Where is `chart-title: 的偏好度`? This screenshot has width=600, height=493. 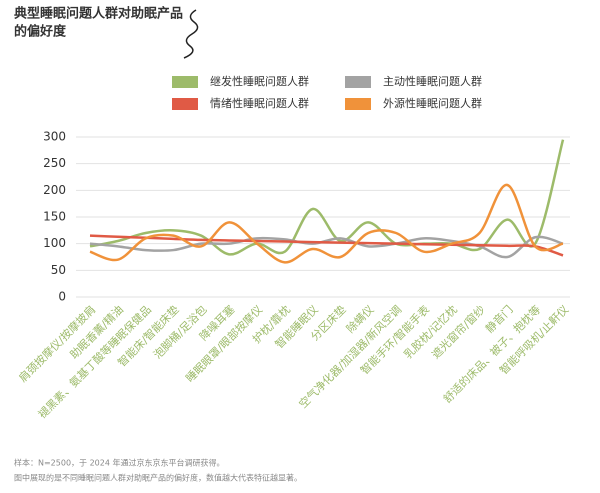 chart-title: 的偏好度 is located at coordinates (40, 32).